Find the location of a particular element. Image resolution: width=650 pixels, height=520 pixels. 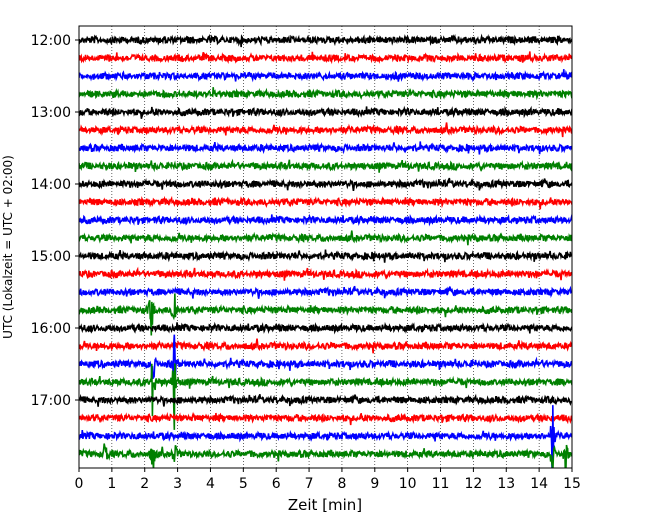

x-tick-label: 14 is located at coordinates (539, 484).